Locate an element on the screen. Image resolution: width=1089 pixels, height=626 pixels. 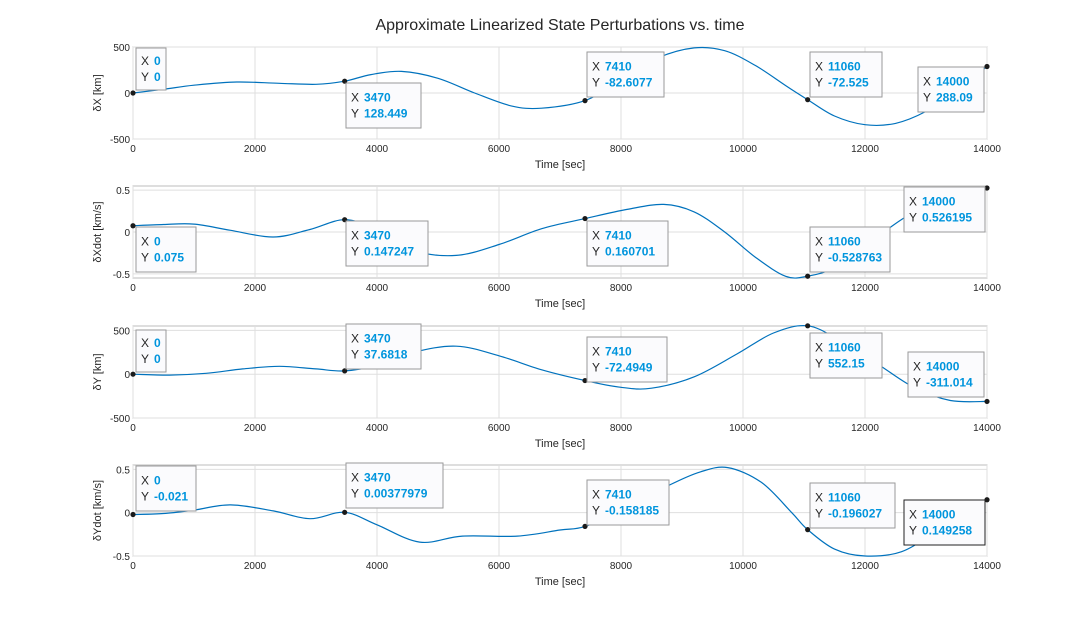
datatip: X 0Y 0.075 is located at coordinates (166, 249).